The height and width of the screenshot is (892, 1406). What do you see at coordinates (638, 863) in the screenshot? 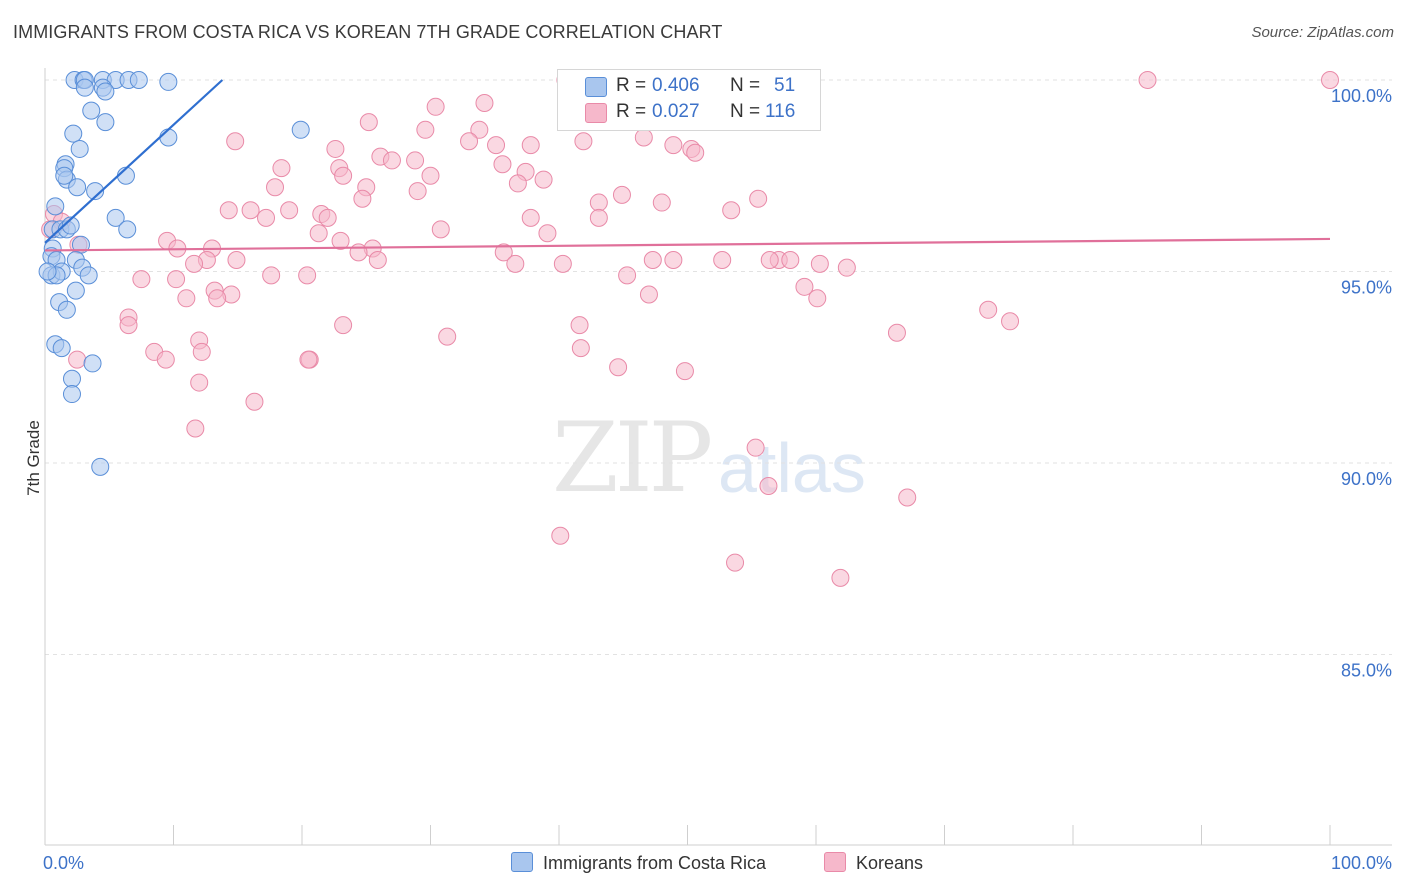
I see `bottom-legend-costa-rica: Immigrants from Costa Rica` at bounding box center [638, 863].